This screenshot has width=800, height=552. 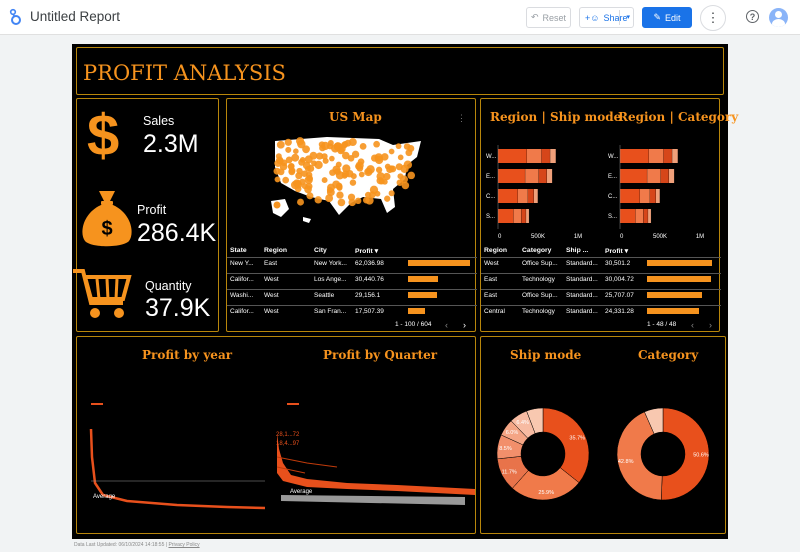 What do you see at coordinates (75, 16) in the screenshot?
I see `report-title: Untitled Report` at bounding box center [75, 16].